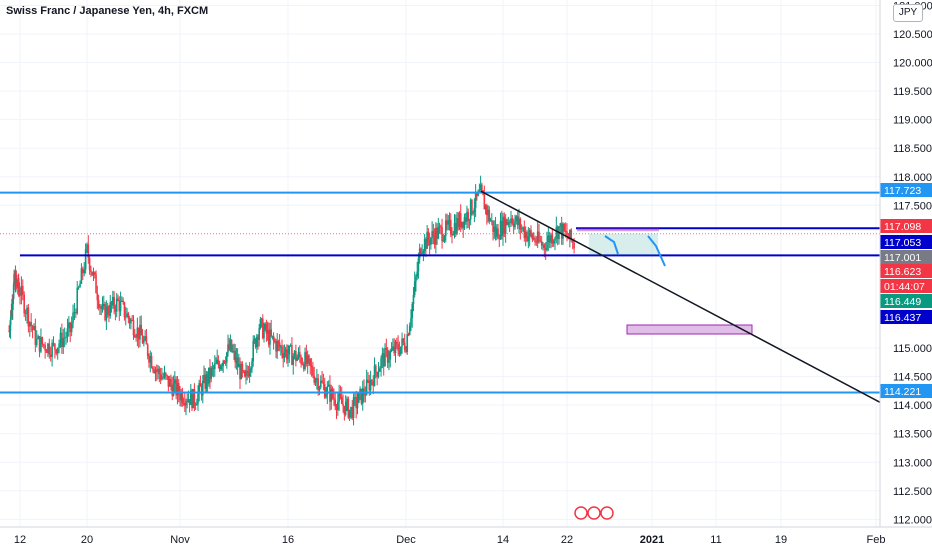 This screenshot has height=550, width=932. What do you see at coordinates (503, 540) in the screenshot?
I see `x-tick-label: 14` at bounding box center [503, 540].